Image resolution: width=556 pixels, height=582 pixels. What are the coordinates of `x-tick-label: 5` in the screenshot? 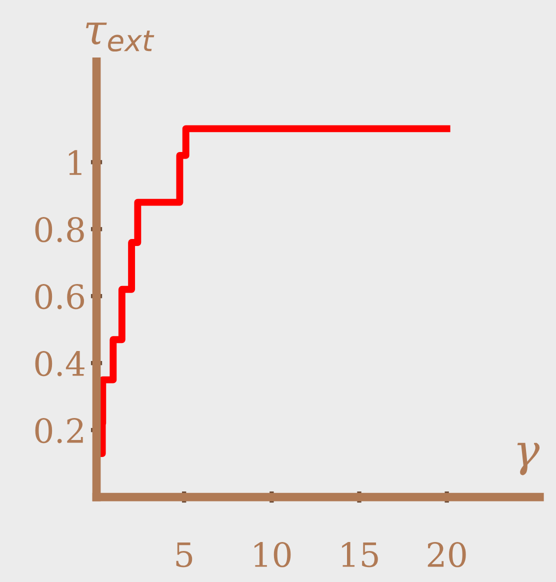 It's located at (184, 555).